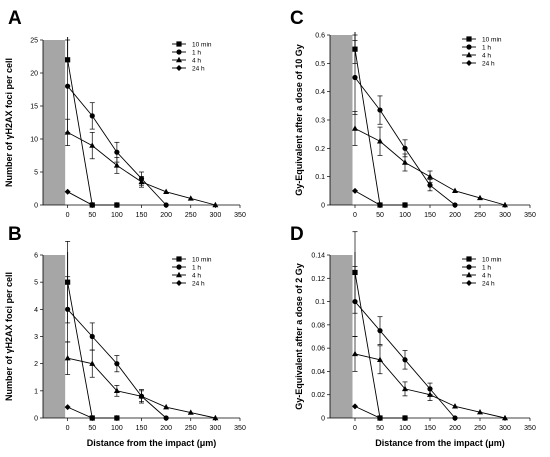  I want to click on y-tick-label: 3, so click(36, 337).